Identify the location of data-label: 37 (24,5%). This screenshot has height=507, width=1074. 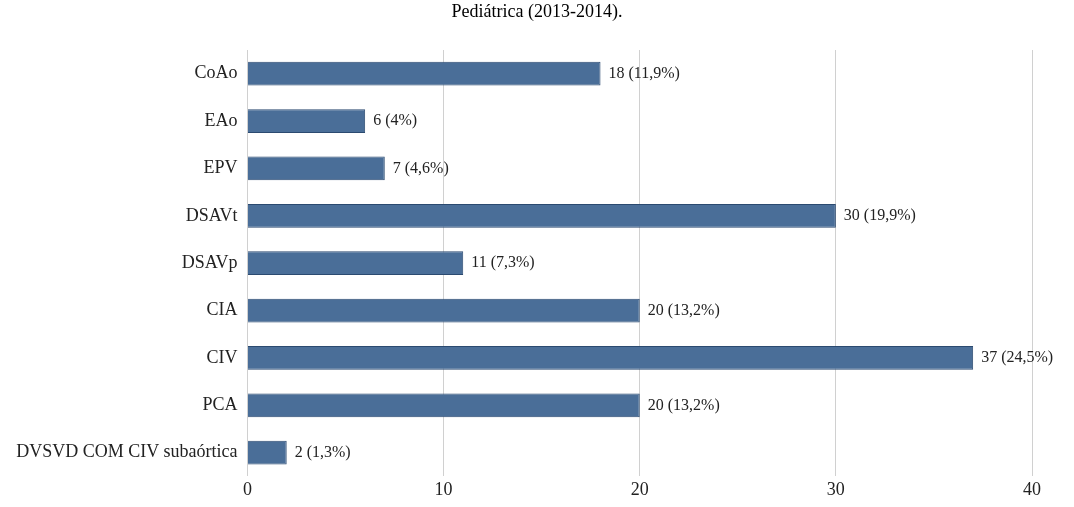
(1017, 357).